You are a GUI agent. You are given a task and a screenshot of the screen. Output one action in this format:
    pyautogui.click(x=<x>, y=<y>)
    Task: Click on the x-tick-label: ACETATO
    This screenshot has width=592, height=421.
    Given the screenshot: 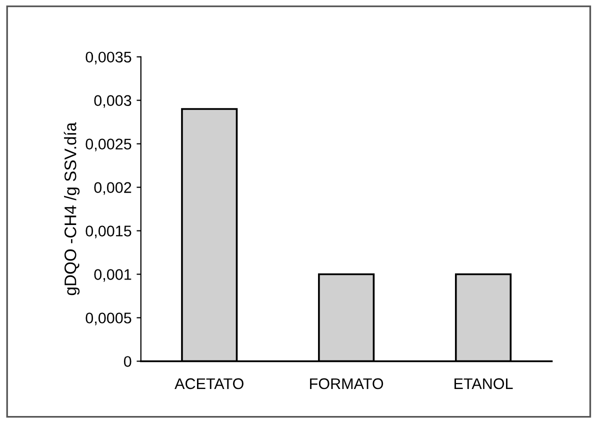 What is the action you would take?
    pyautogui.click(x=209, y=384)
    